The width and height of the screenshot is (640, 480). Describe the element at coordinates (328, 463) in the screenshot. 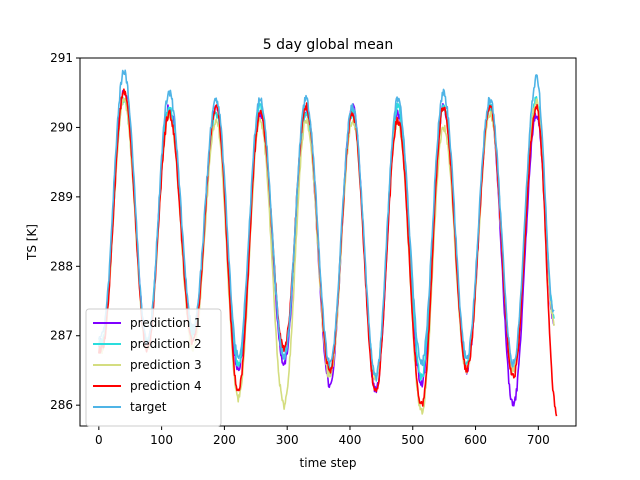

I see `x-axis-label: time step` at that location.